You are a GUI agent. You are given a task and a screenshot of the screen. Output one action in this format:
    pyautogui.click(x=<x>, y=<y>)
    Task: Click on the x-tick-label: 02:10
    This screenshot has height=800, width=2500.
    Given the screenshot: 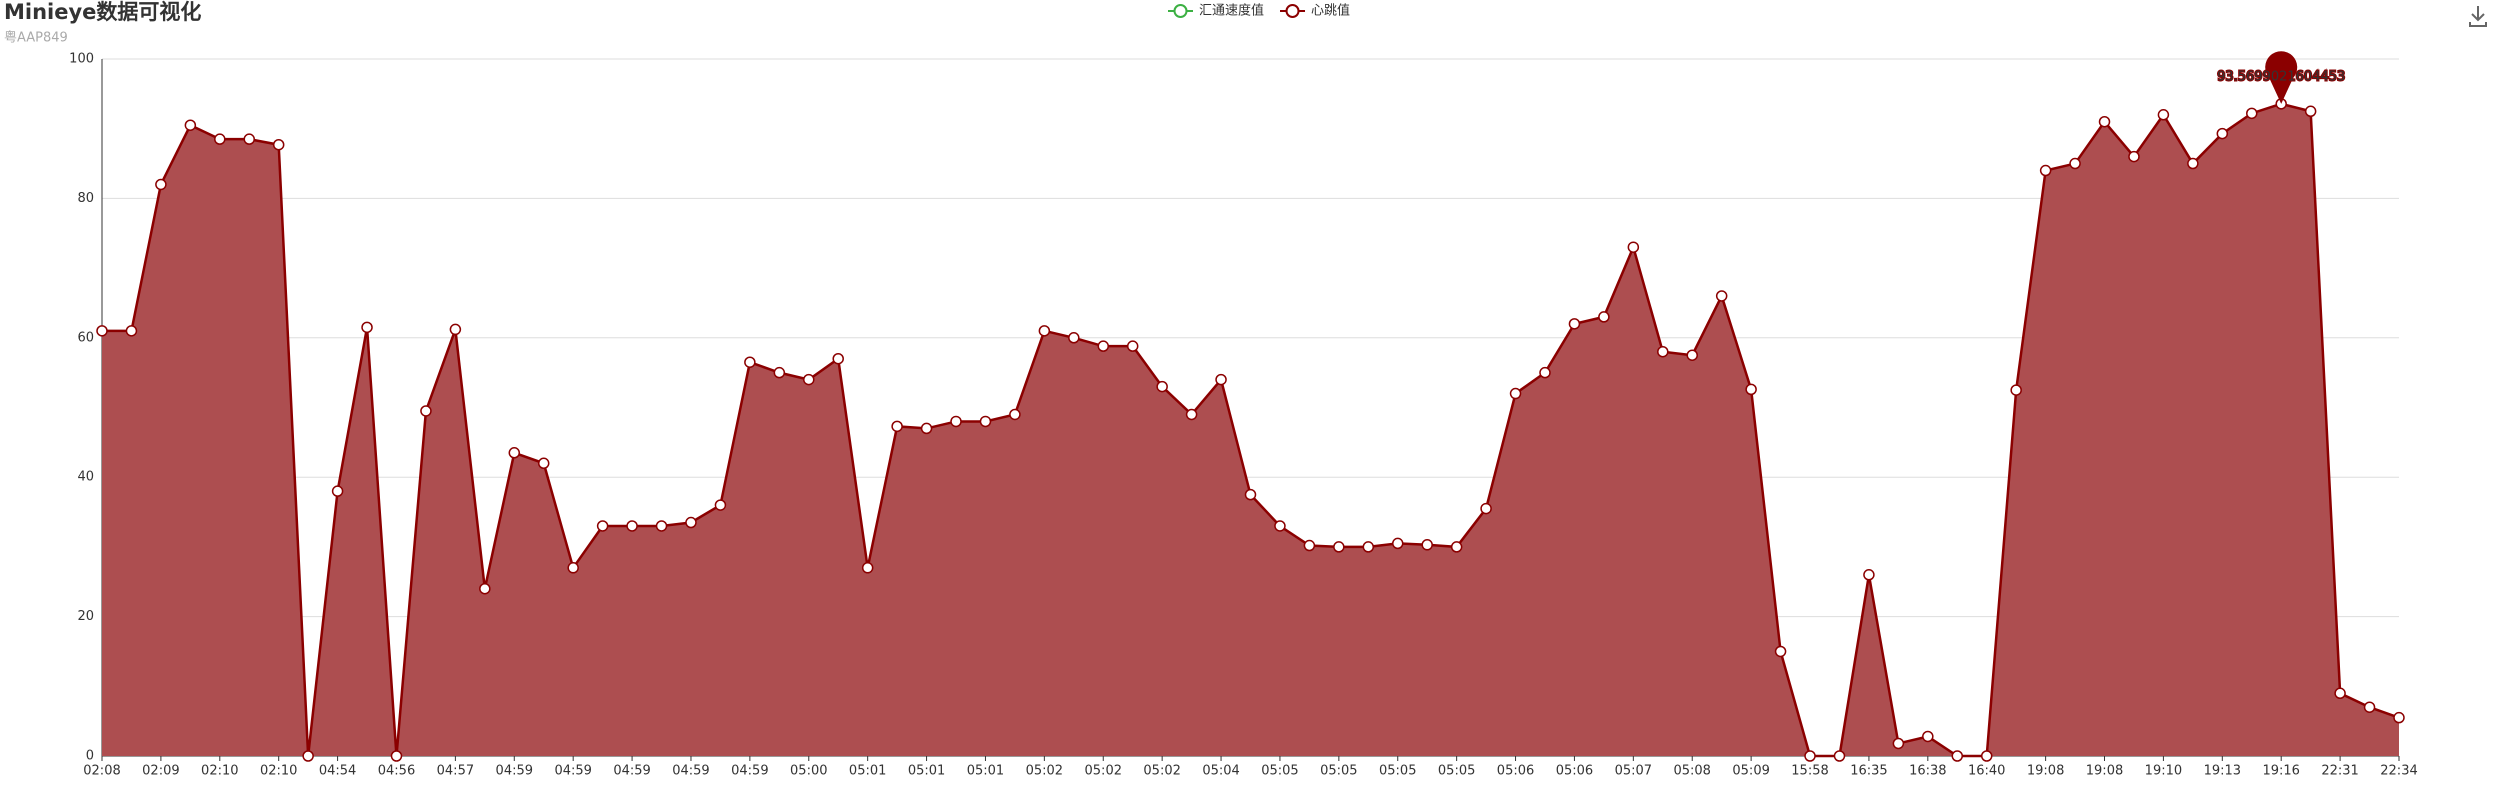 What is the action you would take?
    pyautogui.click(x=219, y=771)
    